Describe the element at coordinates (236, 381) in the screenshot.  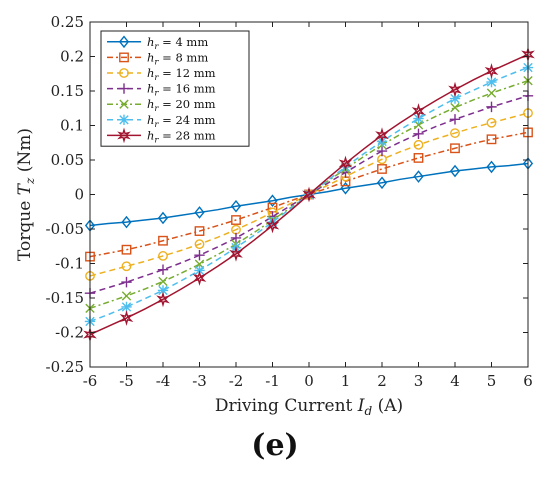
I see `x-tick-label: -2` at that location.